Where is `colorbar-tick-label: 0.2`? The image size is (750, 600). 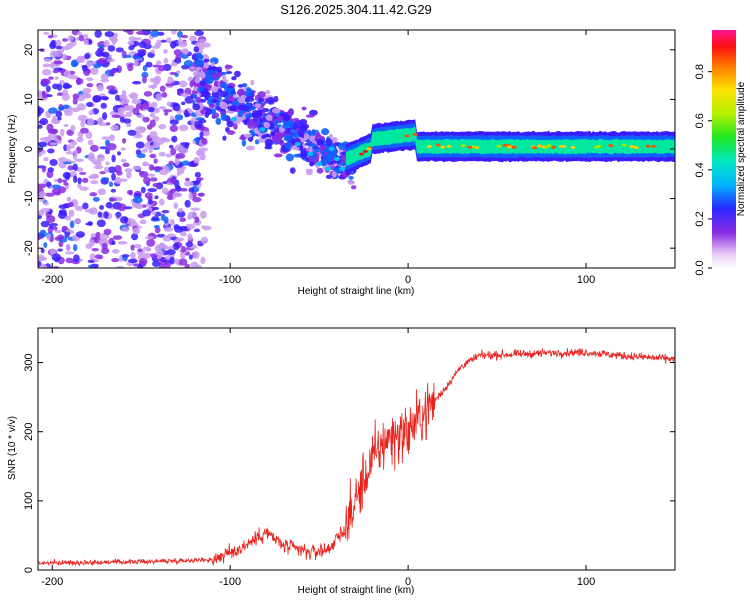 colorbar-tick-label: 0.2 is located at coordinates (700, 218).